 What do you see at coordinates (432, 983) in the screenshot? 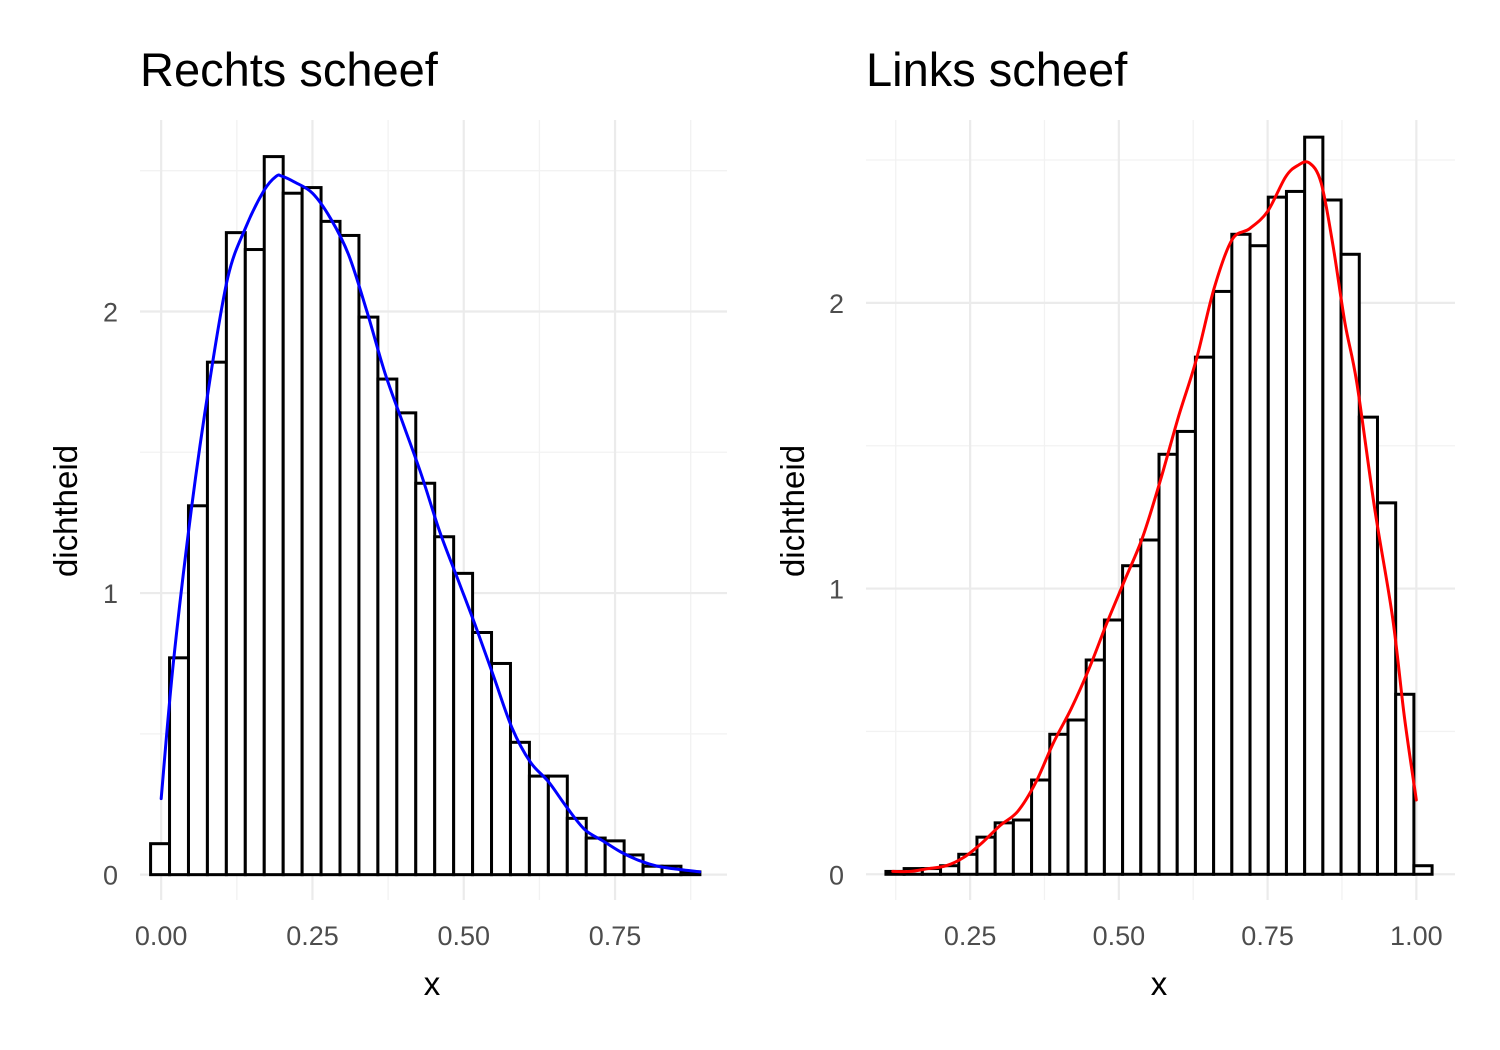
I see `panel-right-skewed-x-axis-title: x` at bounding box center [432, 983].